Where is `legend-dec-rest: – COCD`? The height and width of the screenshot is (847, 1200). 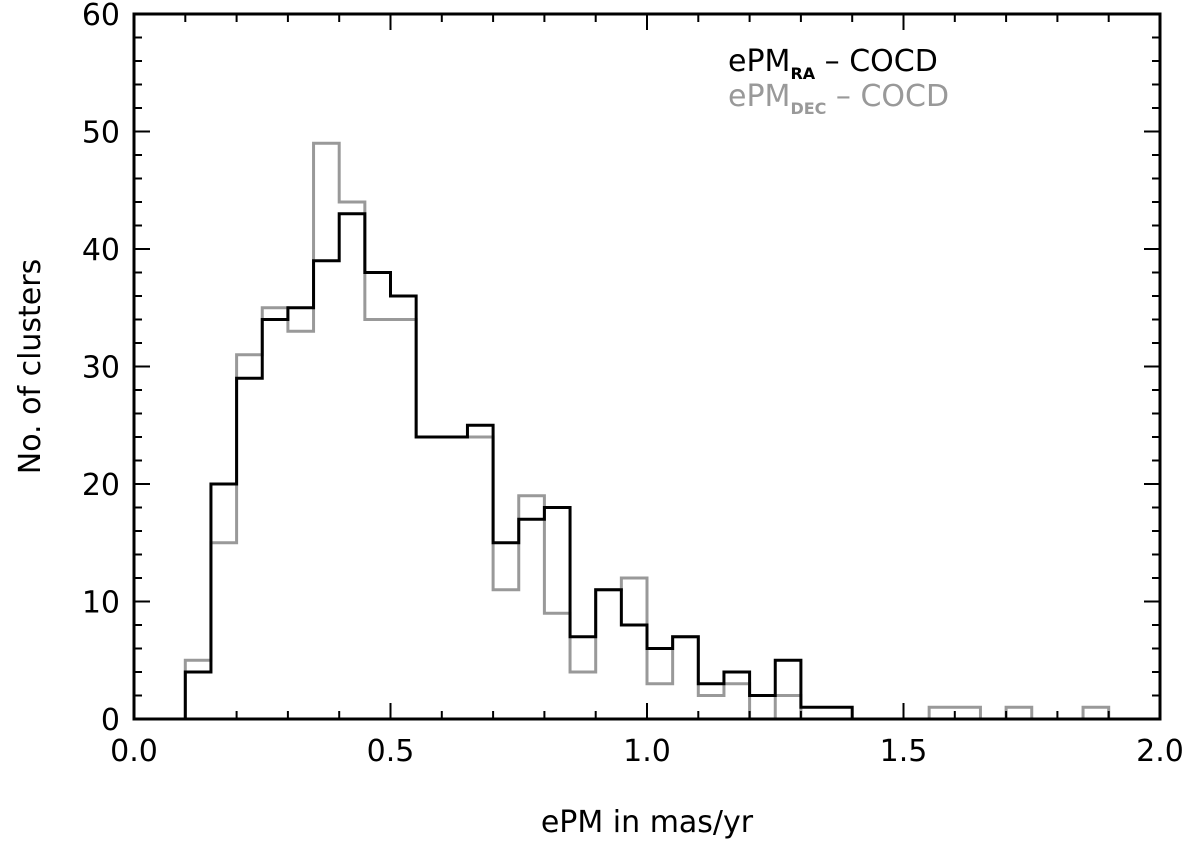
legend-dec-rest: – COCD is located at coordinates (887, 96).